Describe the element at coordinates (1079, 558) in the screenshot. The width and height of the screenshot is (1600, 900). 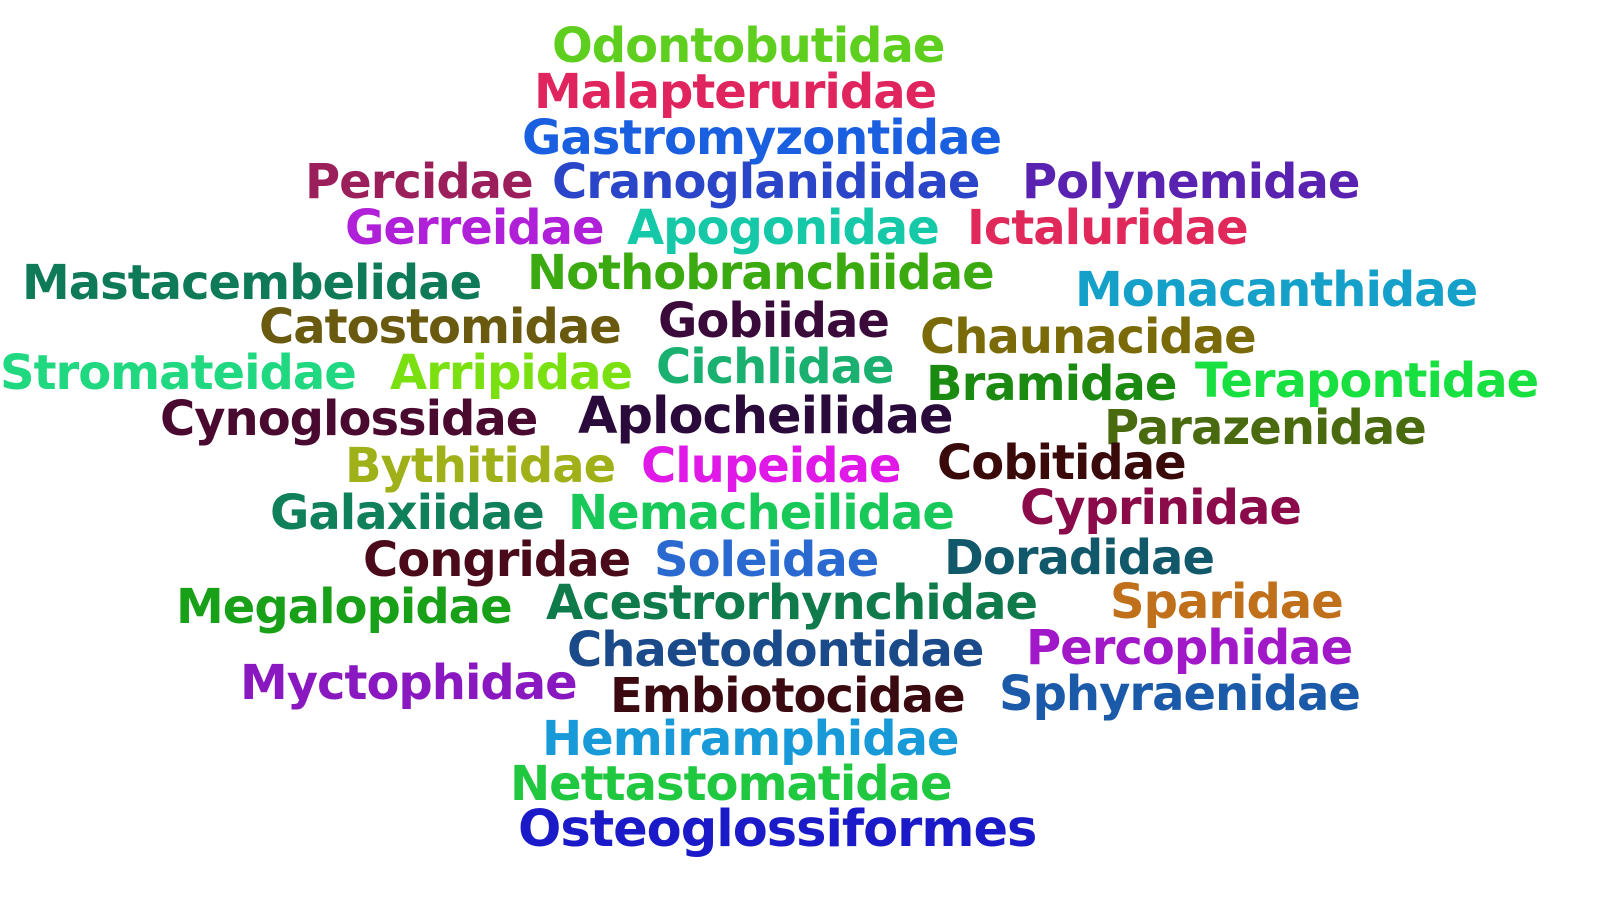
I see `word-doradidae: Doradidae` at that location.